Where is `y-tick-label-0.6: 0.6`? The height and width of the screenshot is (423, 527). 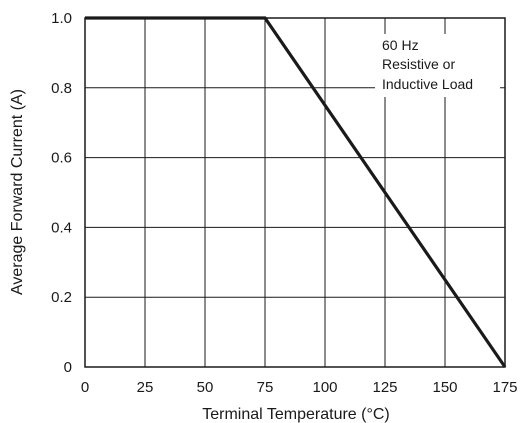 y-tick-label-0.6: 0.6 is located at coordinates (61, 158).